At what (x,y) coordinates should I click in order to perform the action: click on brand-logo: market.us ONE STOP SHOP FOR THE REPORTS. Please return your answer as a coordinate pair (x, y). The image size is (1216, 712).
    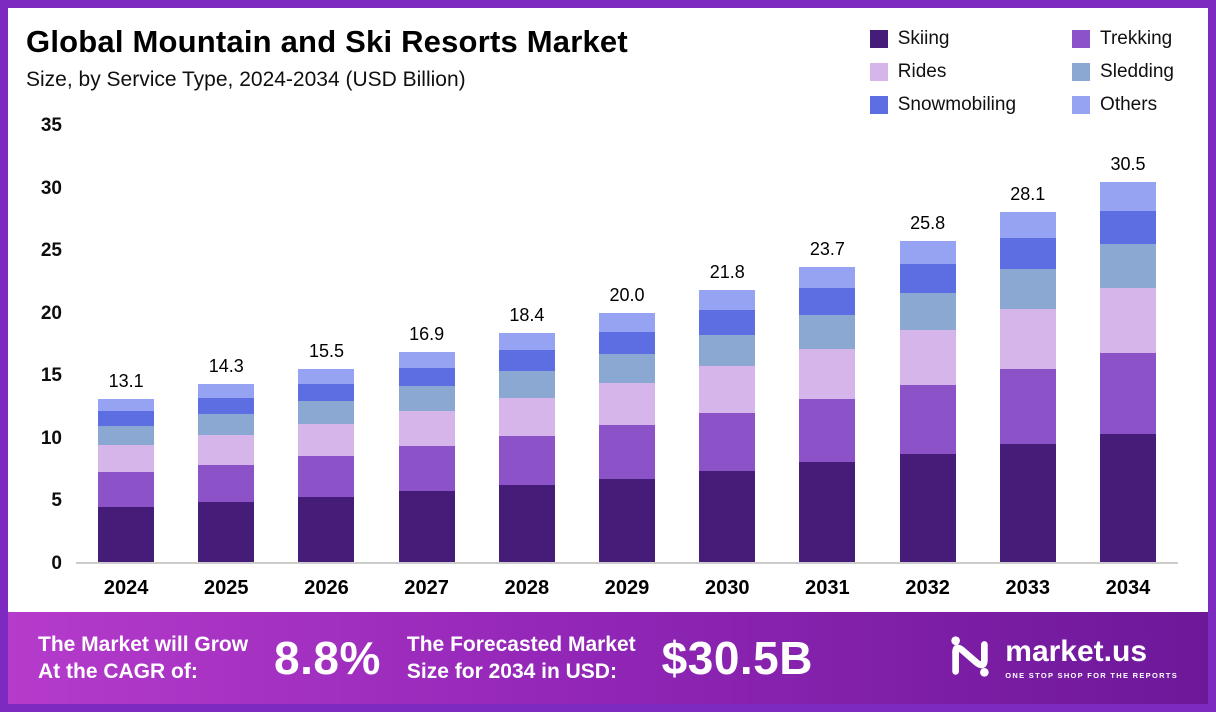
    Looking at the image, I should click on (1062, 658).